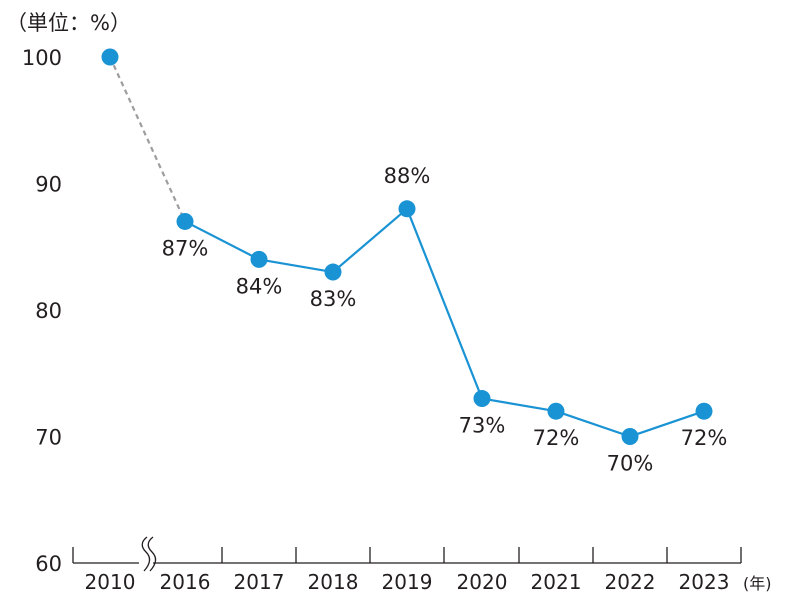  Describe the element at coordinates (48, 564) in the screenshot. I see `y-tick-label: 60` at that location.